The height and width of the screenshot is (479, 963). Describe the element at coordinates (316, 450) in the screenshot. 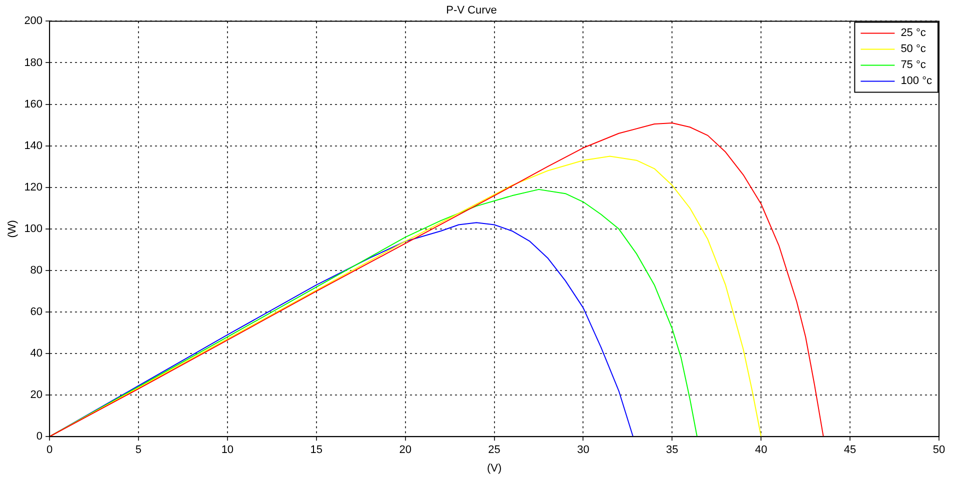

I see `x-tick-label: 15` at that location.